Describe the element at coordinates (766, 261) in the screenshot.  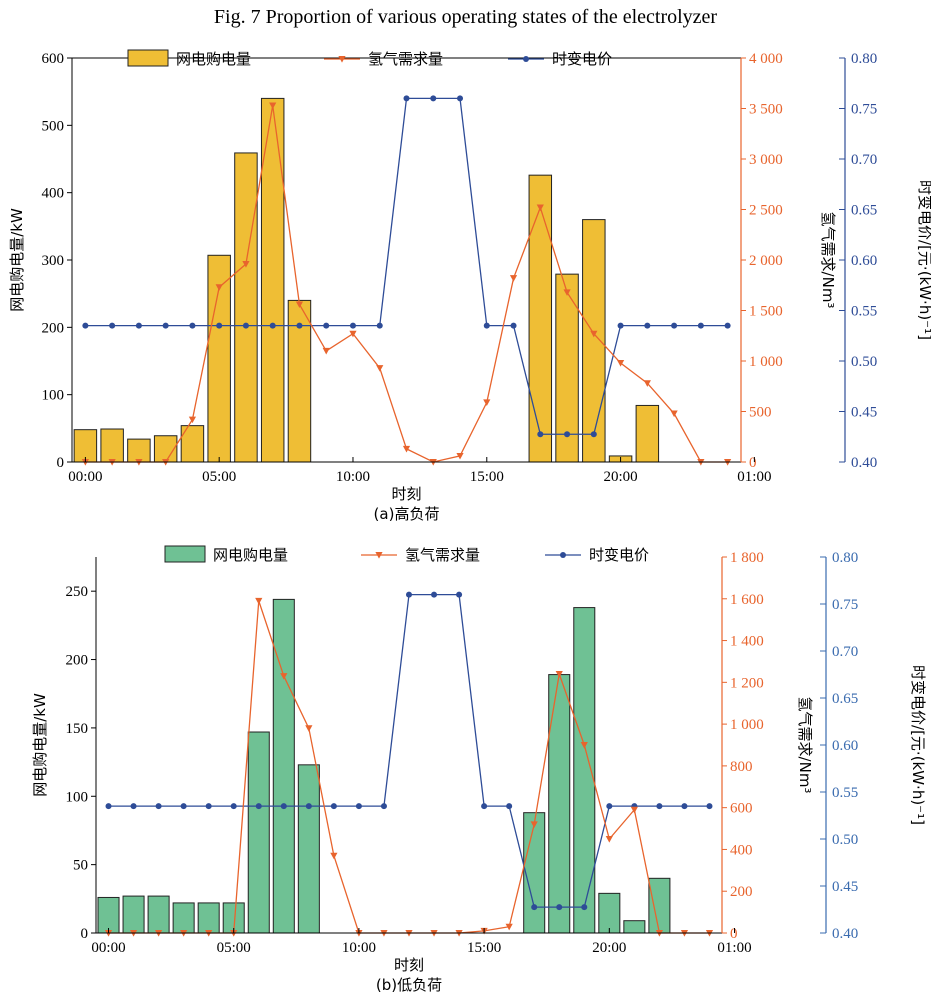
I see `hydrogen-tick-label: 2 000` at that location.